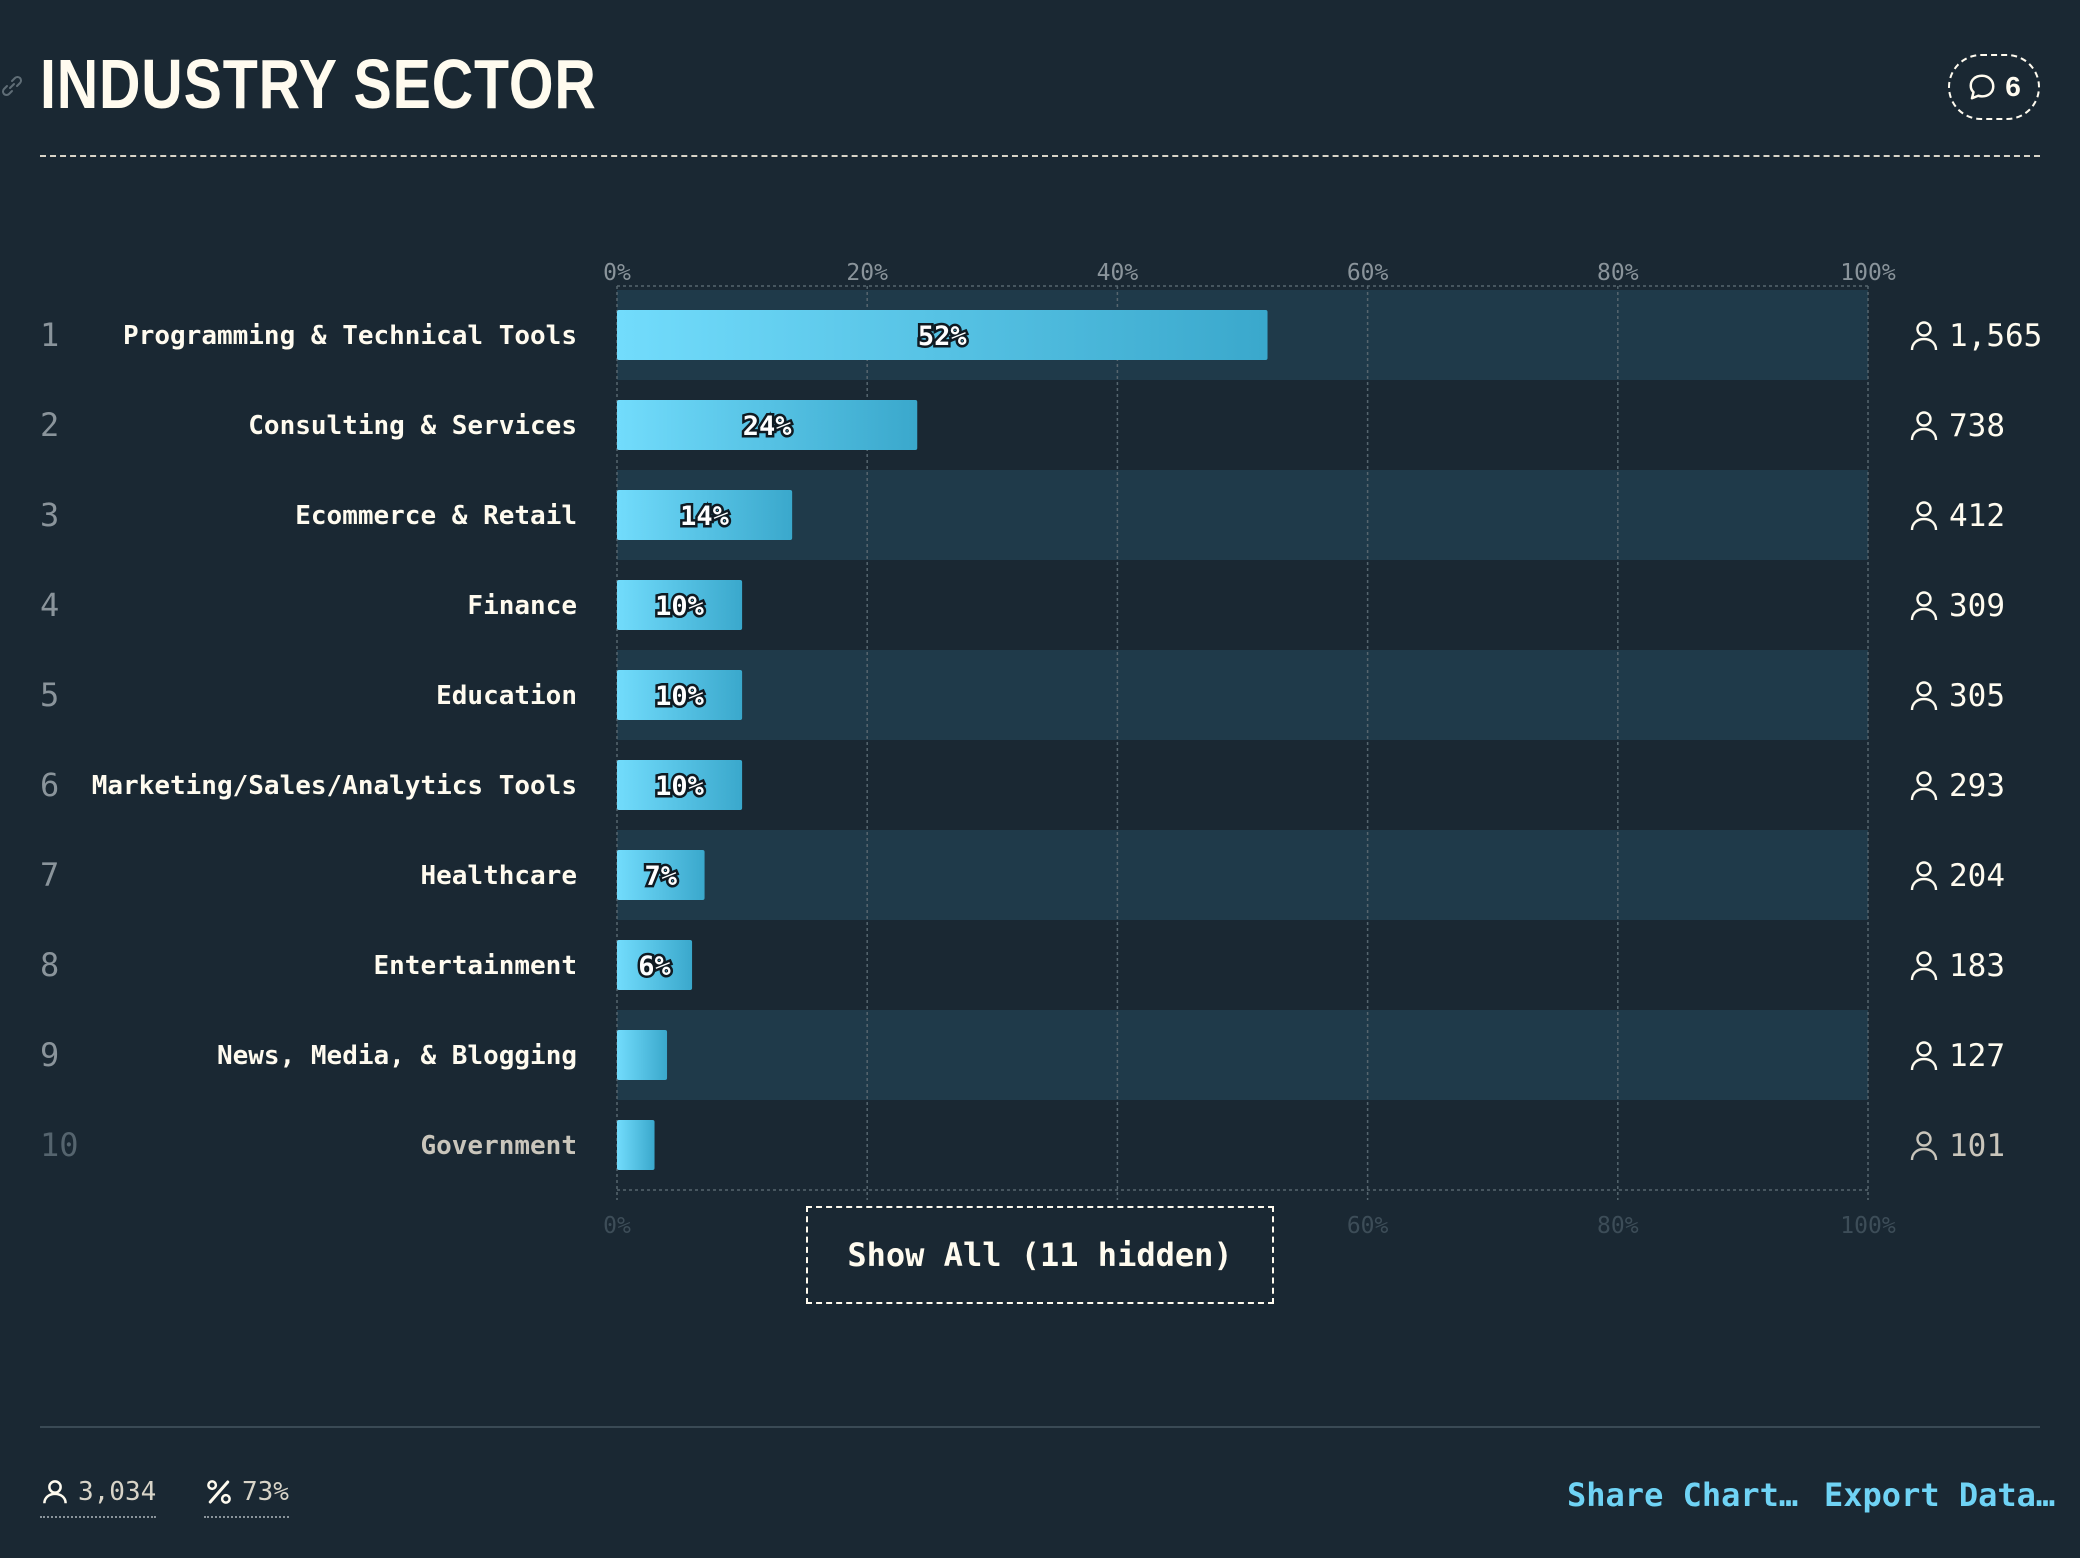  Describe the element at coordinates (12, 86) in the screenshot. I see `link-icon` at that location.